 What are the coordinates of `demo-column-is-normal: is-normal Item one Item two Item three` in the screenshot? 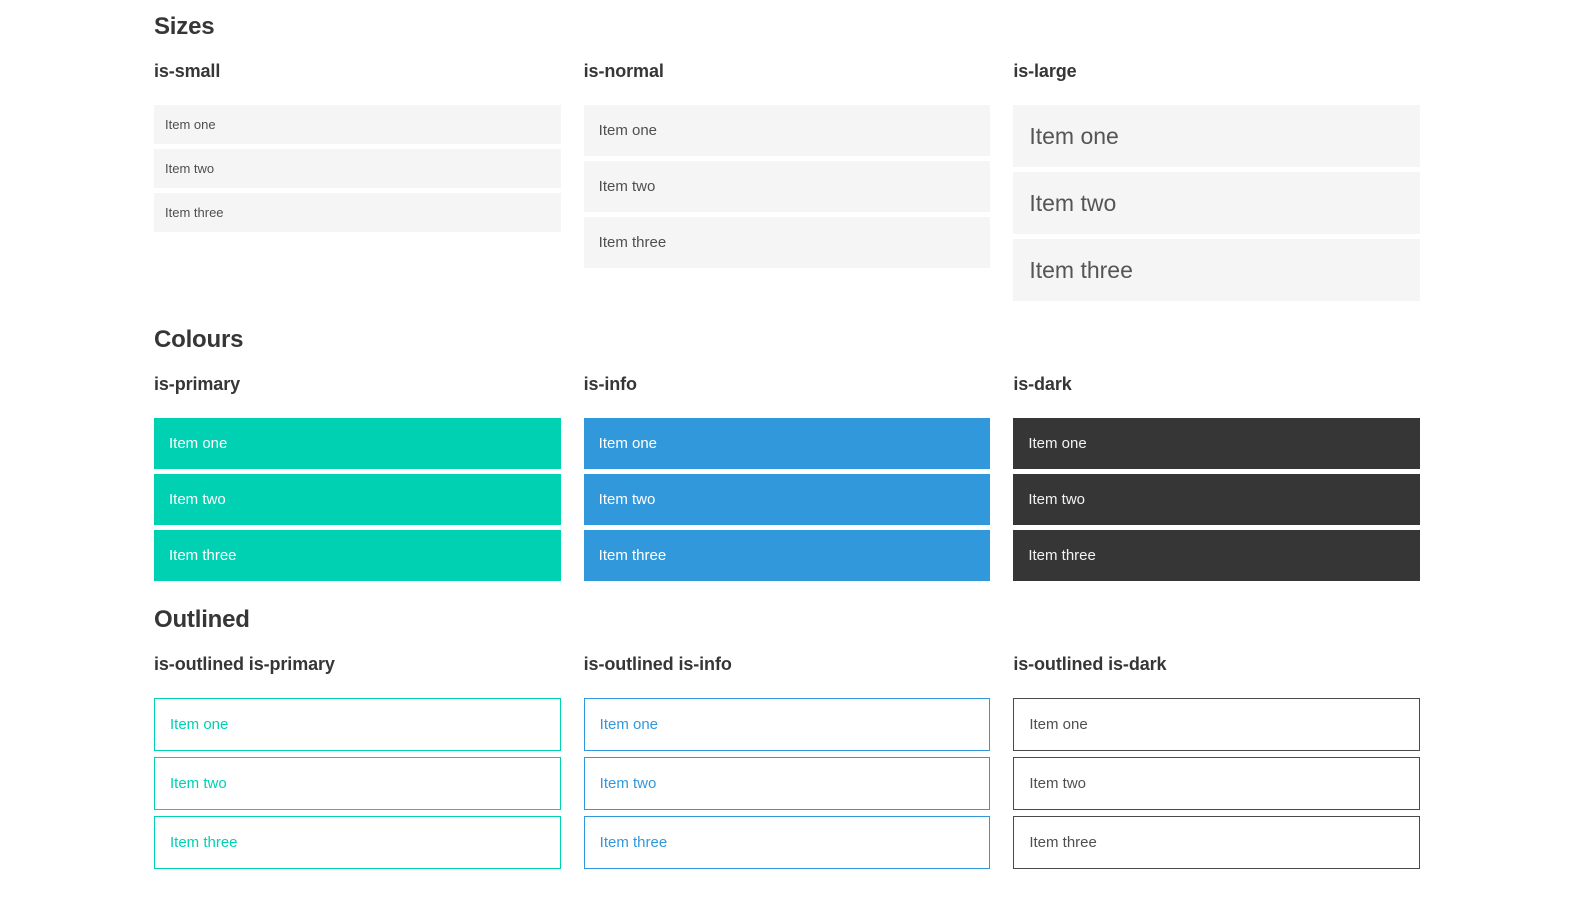 It's located at (787, 183).